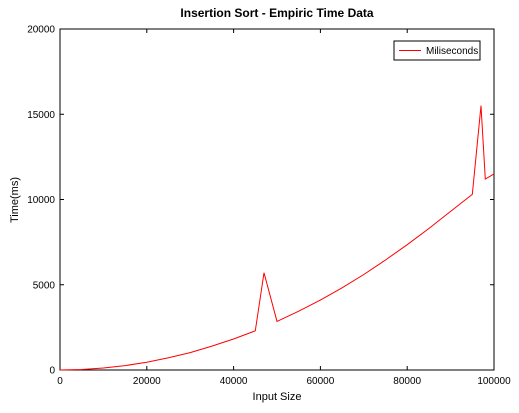  What do you see at coordinates (41, 200) in the screenshot?
I see `y-tick-label: 10000` at bounding box center [41, 200].